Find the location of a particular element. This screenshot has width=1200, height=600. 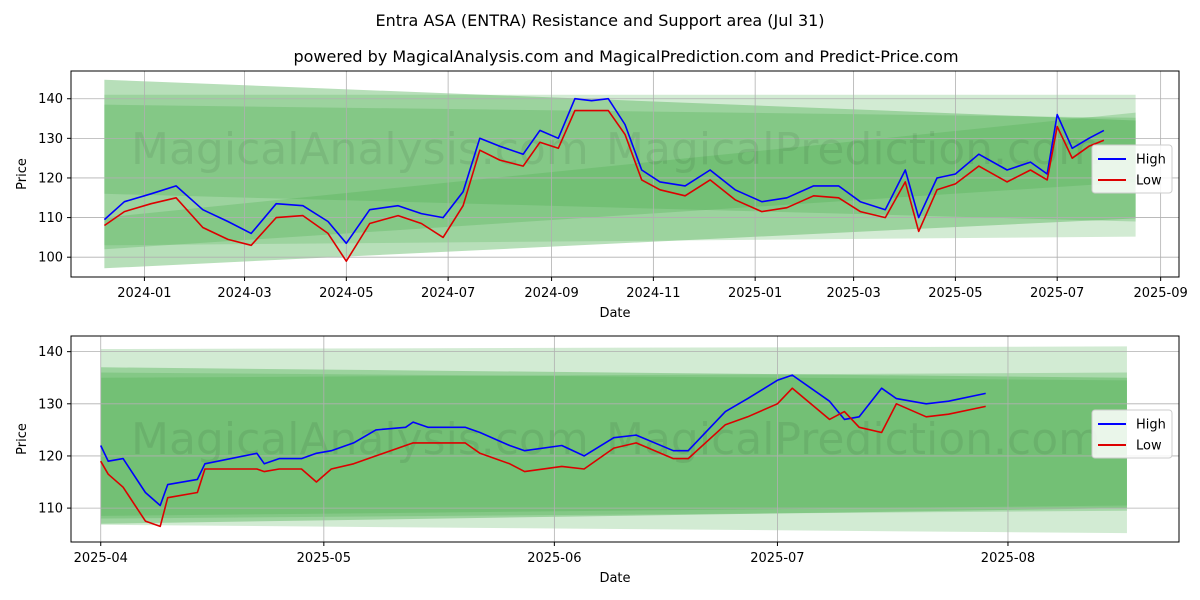

x-tick-label: 2025-06 is located at coordinates (554, 558).